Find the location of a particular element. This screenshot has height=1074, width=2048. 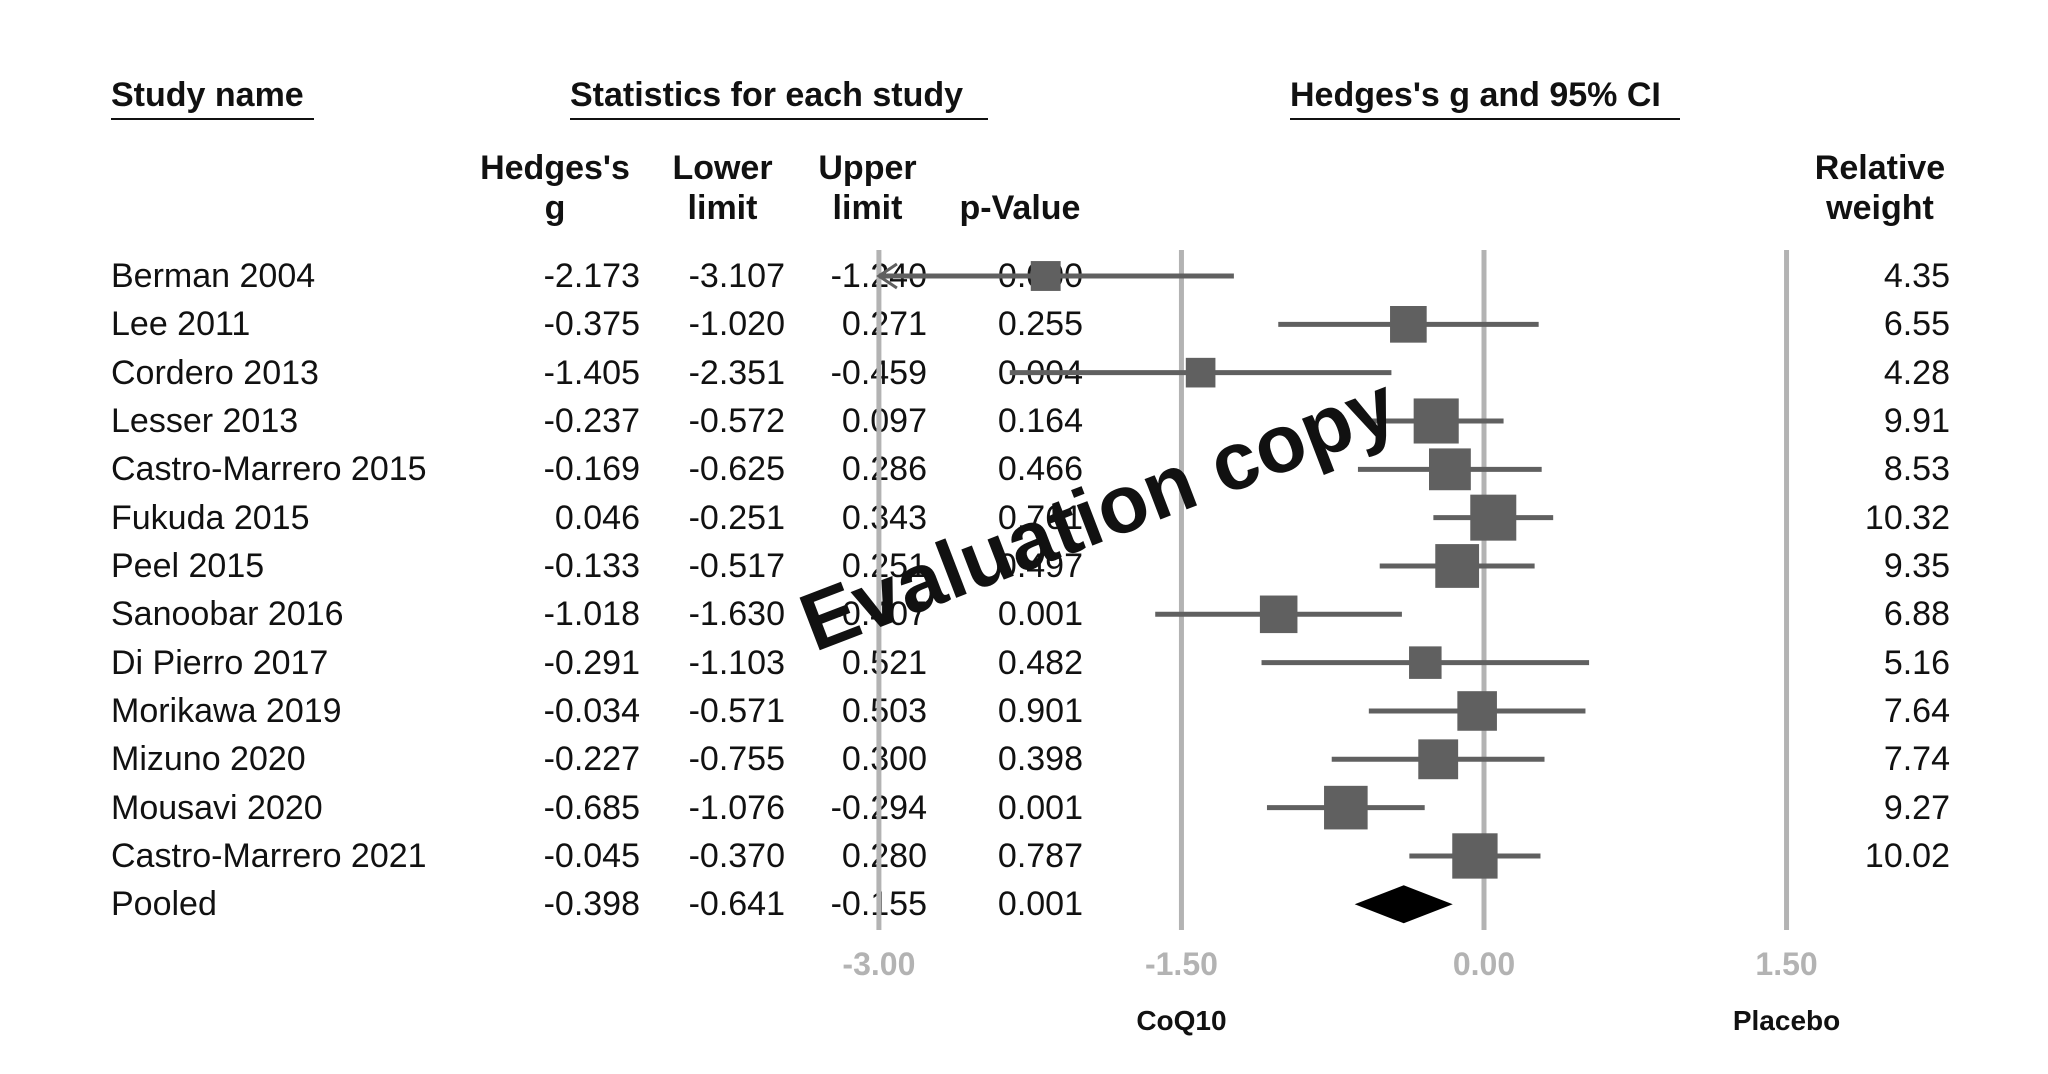

study-name-underline is located at coordinates (212, 119).